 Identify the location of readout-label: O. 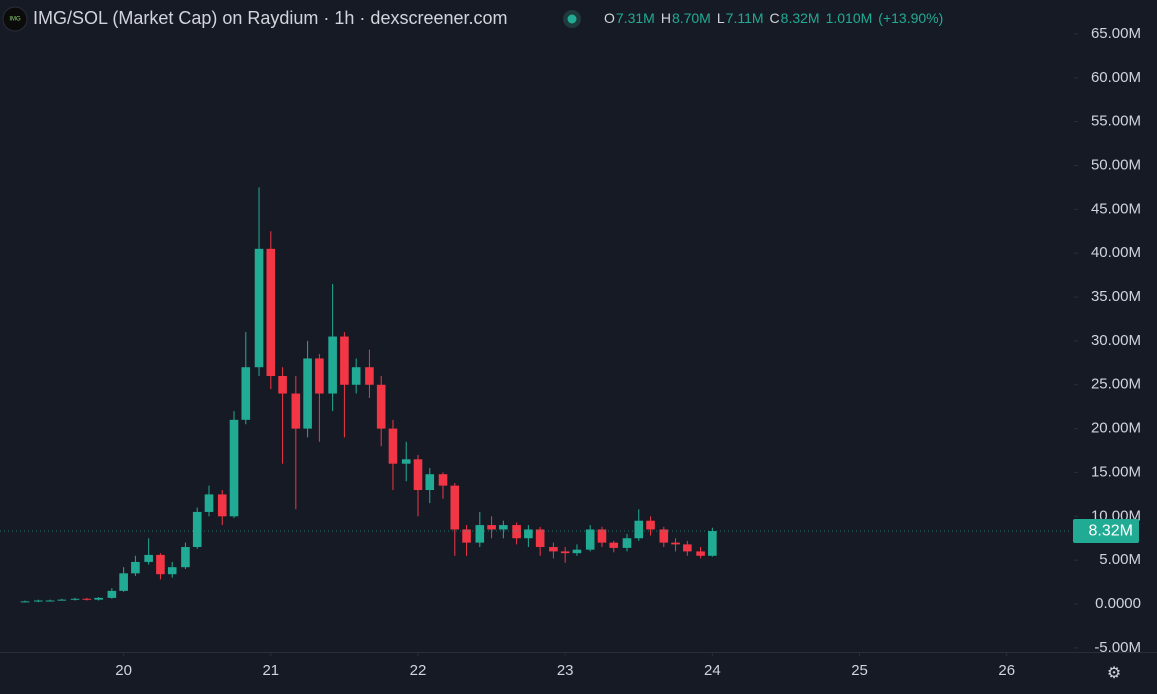
(609, 18).